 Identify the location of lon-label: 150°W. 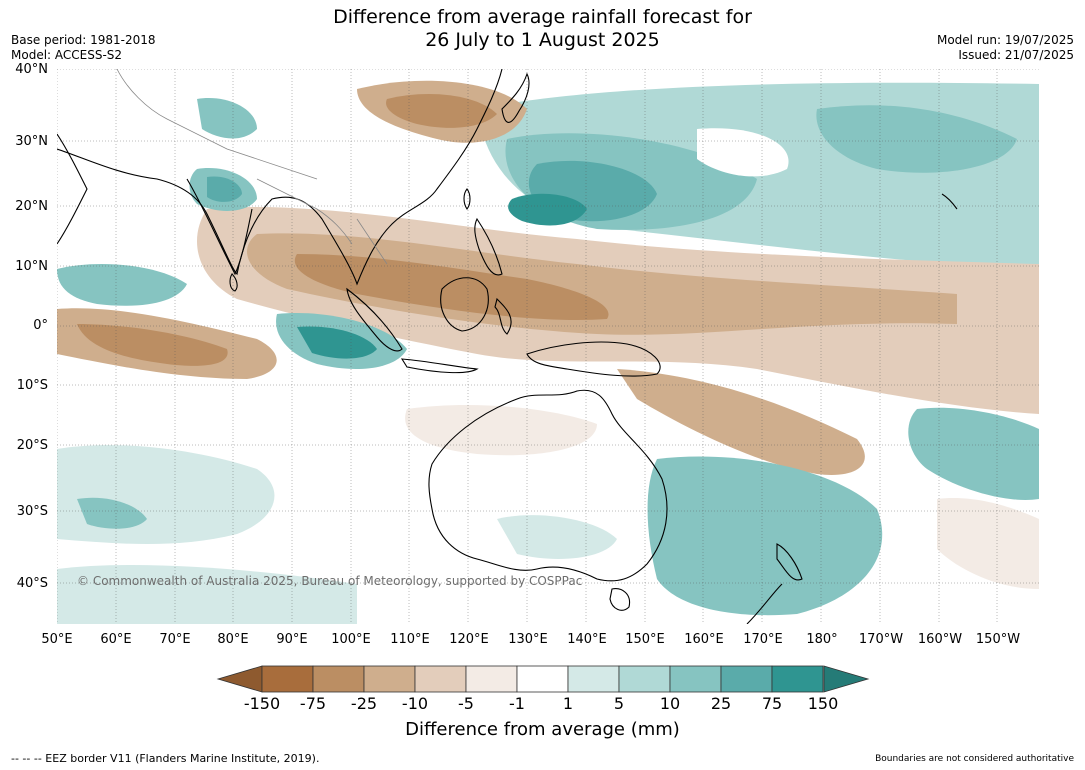
(998, 639).